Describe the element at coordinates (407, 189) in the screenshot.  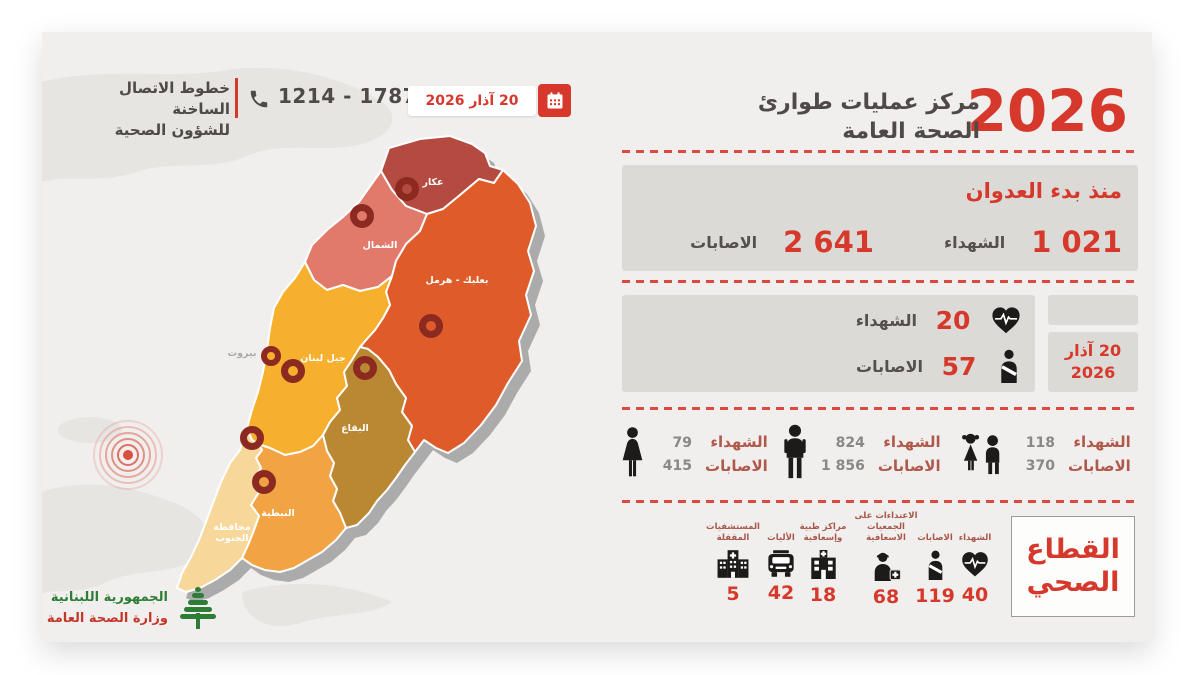
I see `marker-akkar` at that location.